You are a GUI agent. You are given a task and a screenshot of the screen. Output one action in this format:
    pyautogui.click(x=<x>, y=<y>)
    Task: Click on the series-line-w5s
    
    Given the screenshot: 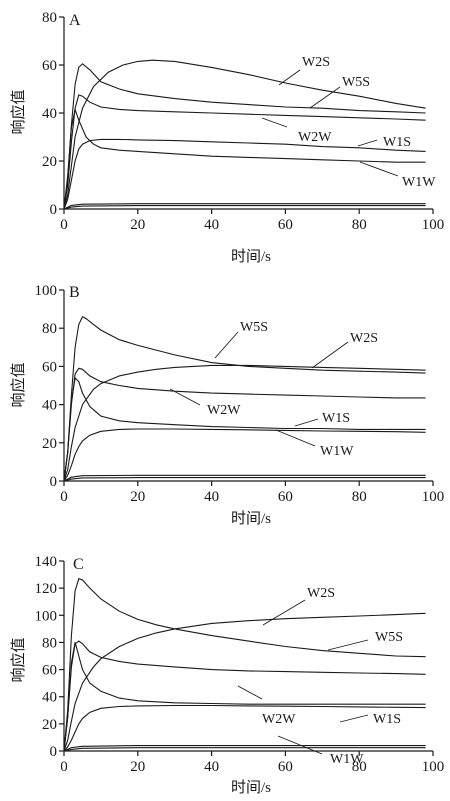 What is the action you would take?
    pyautogui.click(x=244, y=136)
    